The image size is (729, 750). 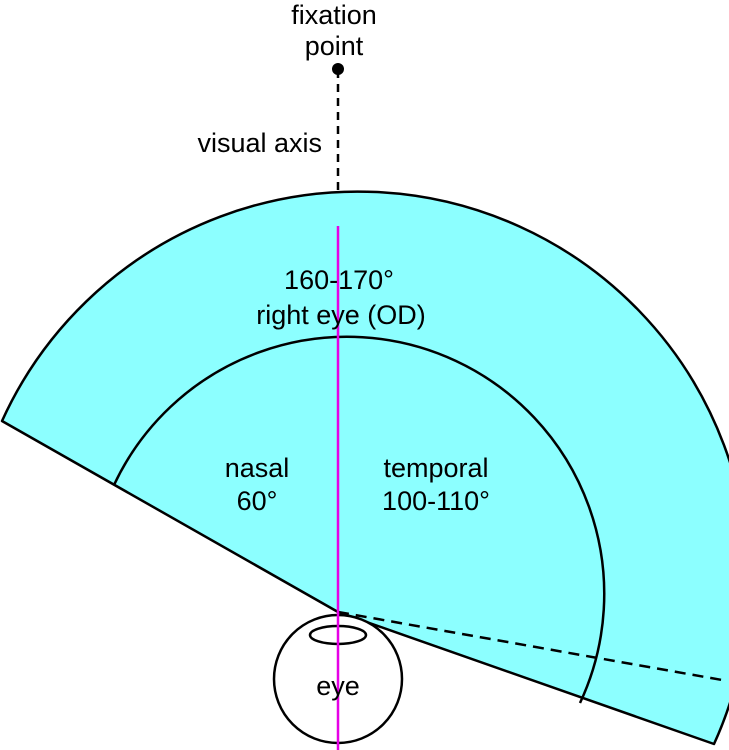 What do you see at coordinates (436, 501) in the screenshot?
I see `temporal-label-line2: 100-110°` at bounding box center [436, 501].